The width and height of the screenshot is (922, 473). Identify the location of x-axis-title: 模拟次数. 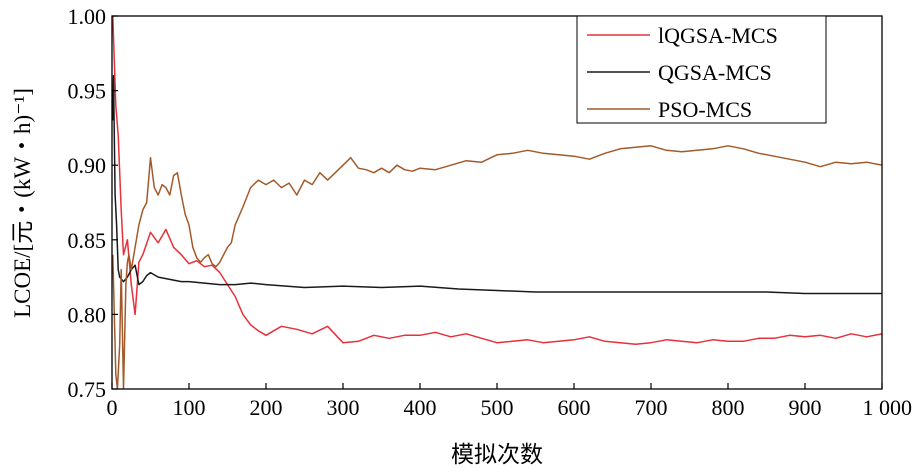
(497, 454).